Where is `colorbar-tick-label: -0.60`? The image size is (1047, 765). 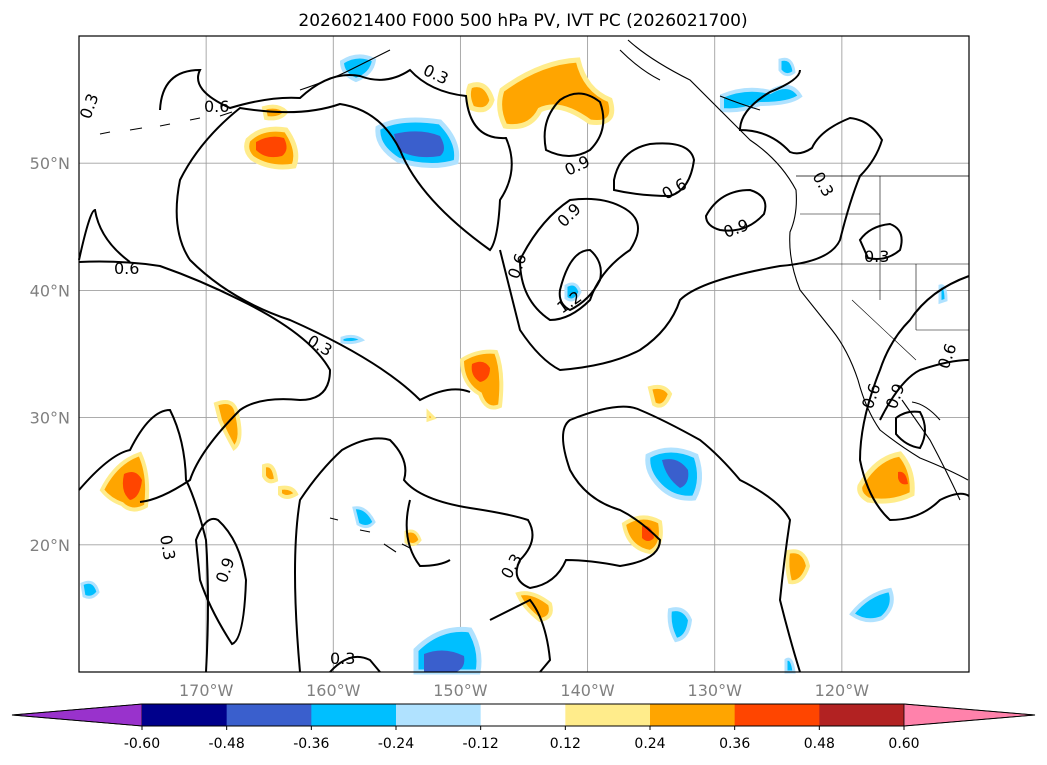 colorbar-tick-label: -0.60 is located at coordinates (142, 744).